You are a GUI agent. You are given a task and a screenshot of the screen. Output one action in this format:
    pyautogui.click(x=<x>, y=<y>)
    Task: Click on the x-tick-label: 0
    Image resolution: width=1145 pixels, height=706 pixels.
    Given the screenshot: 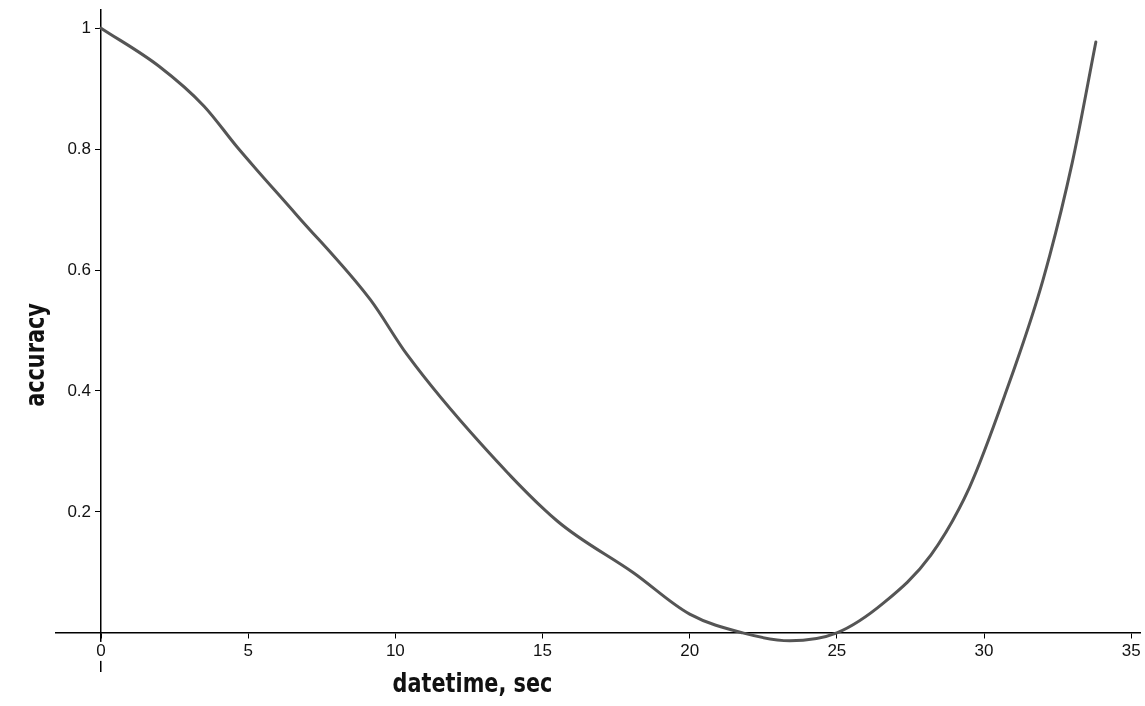 What is the action you would take?
    pyautogui.click(x=101, y=651)
    